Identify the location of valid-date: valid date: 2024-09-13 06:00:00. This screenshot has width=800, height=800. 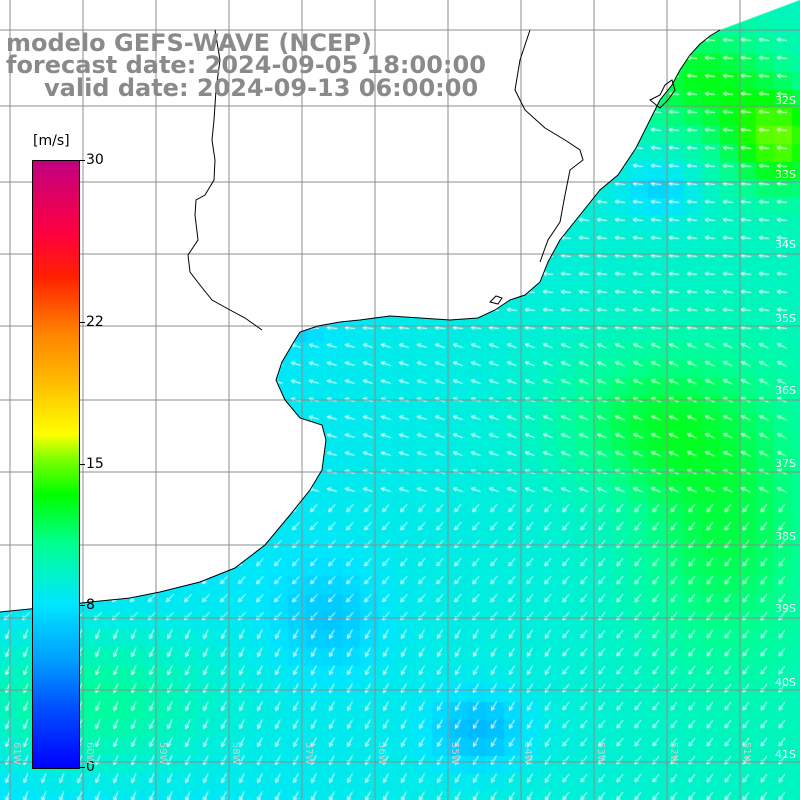
(261, 88).